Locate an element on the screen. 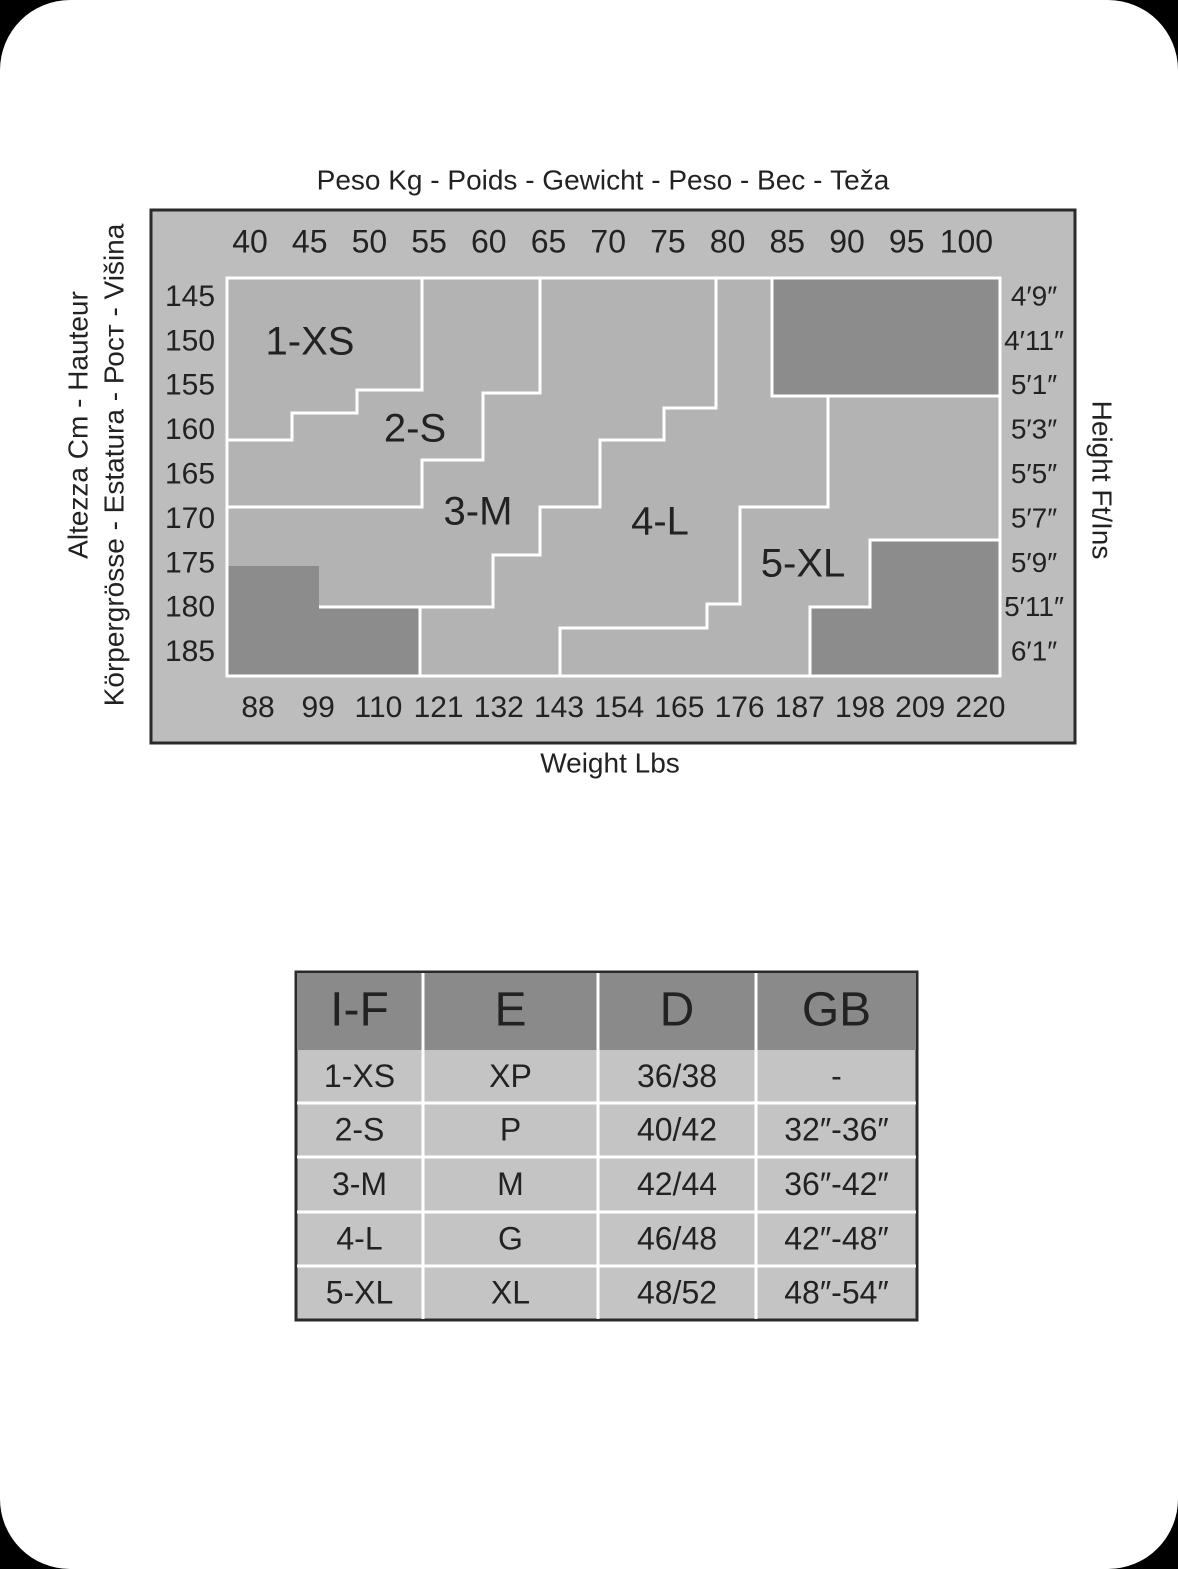 This screenshot has width=1178, height=1569. lbs-label: 176 is located at coordinates (740, 707).